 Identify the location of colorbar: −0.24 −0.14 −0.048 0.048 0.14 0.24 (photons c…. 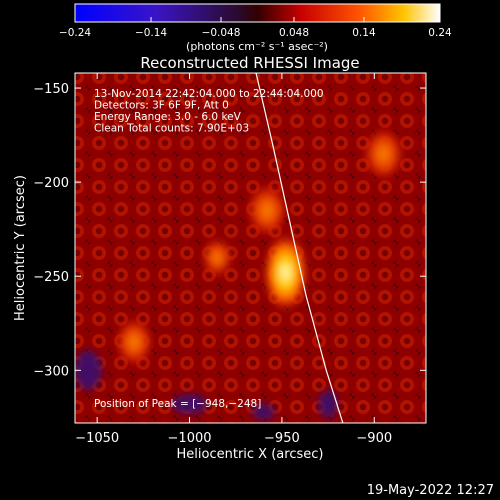
(255, 28).